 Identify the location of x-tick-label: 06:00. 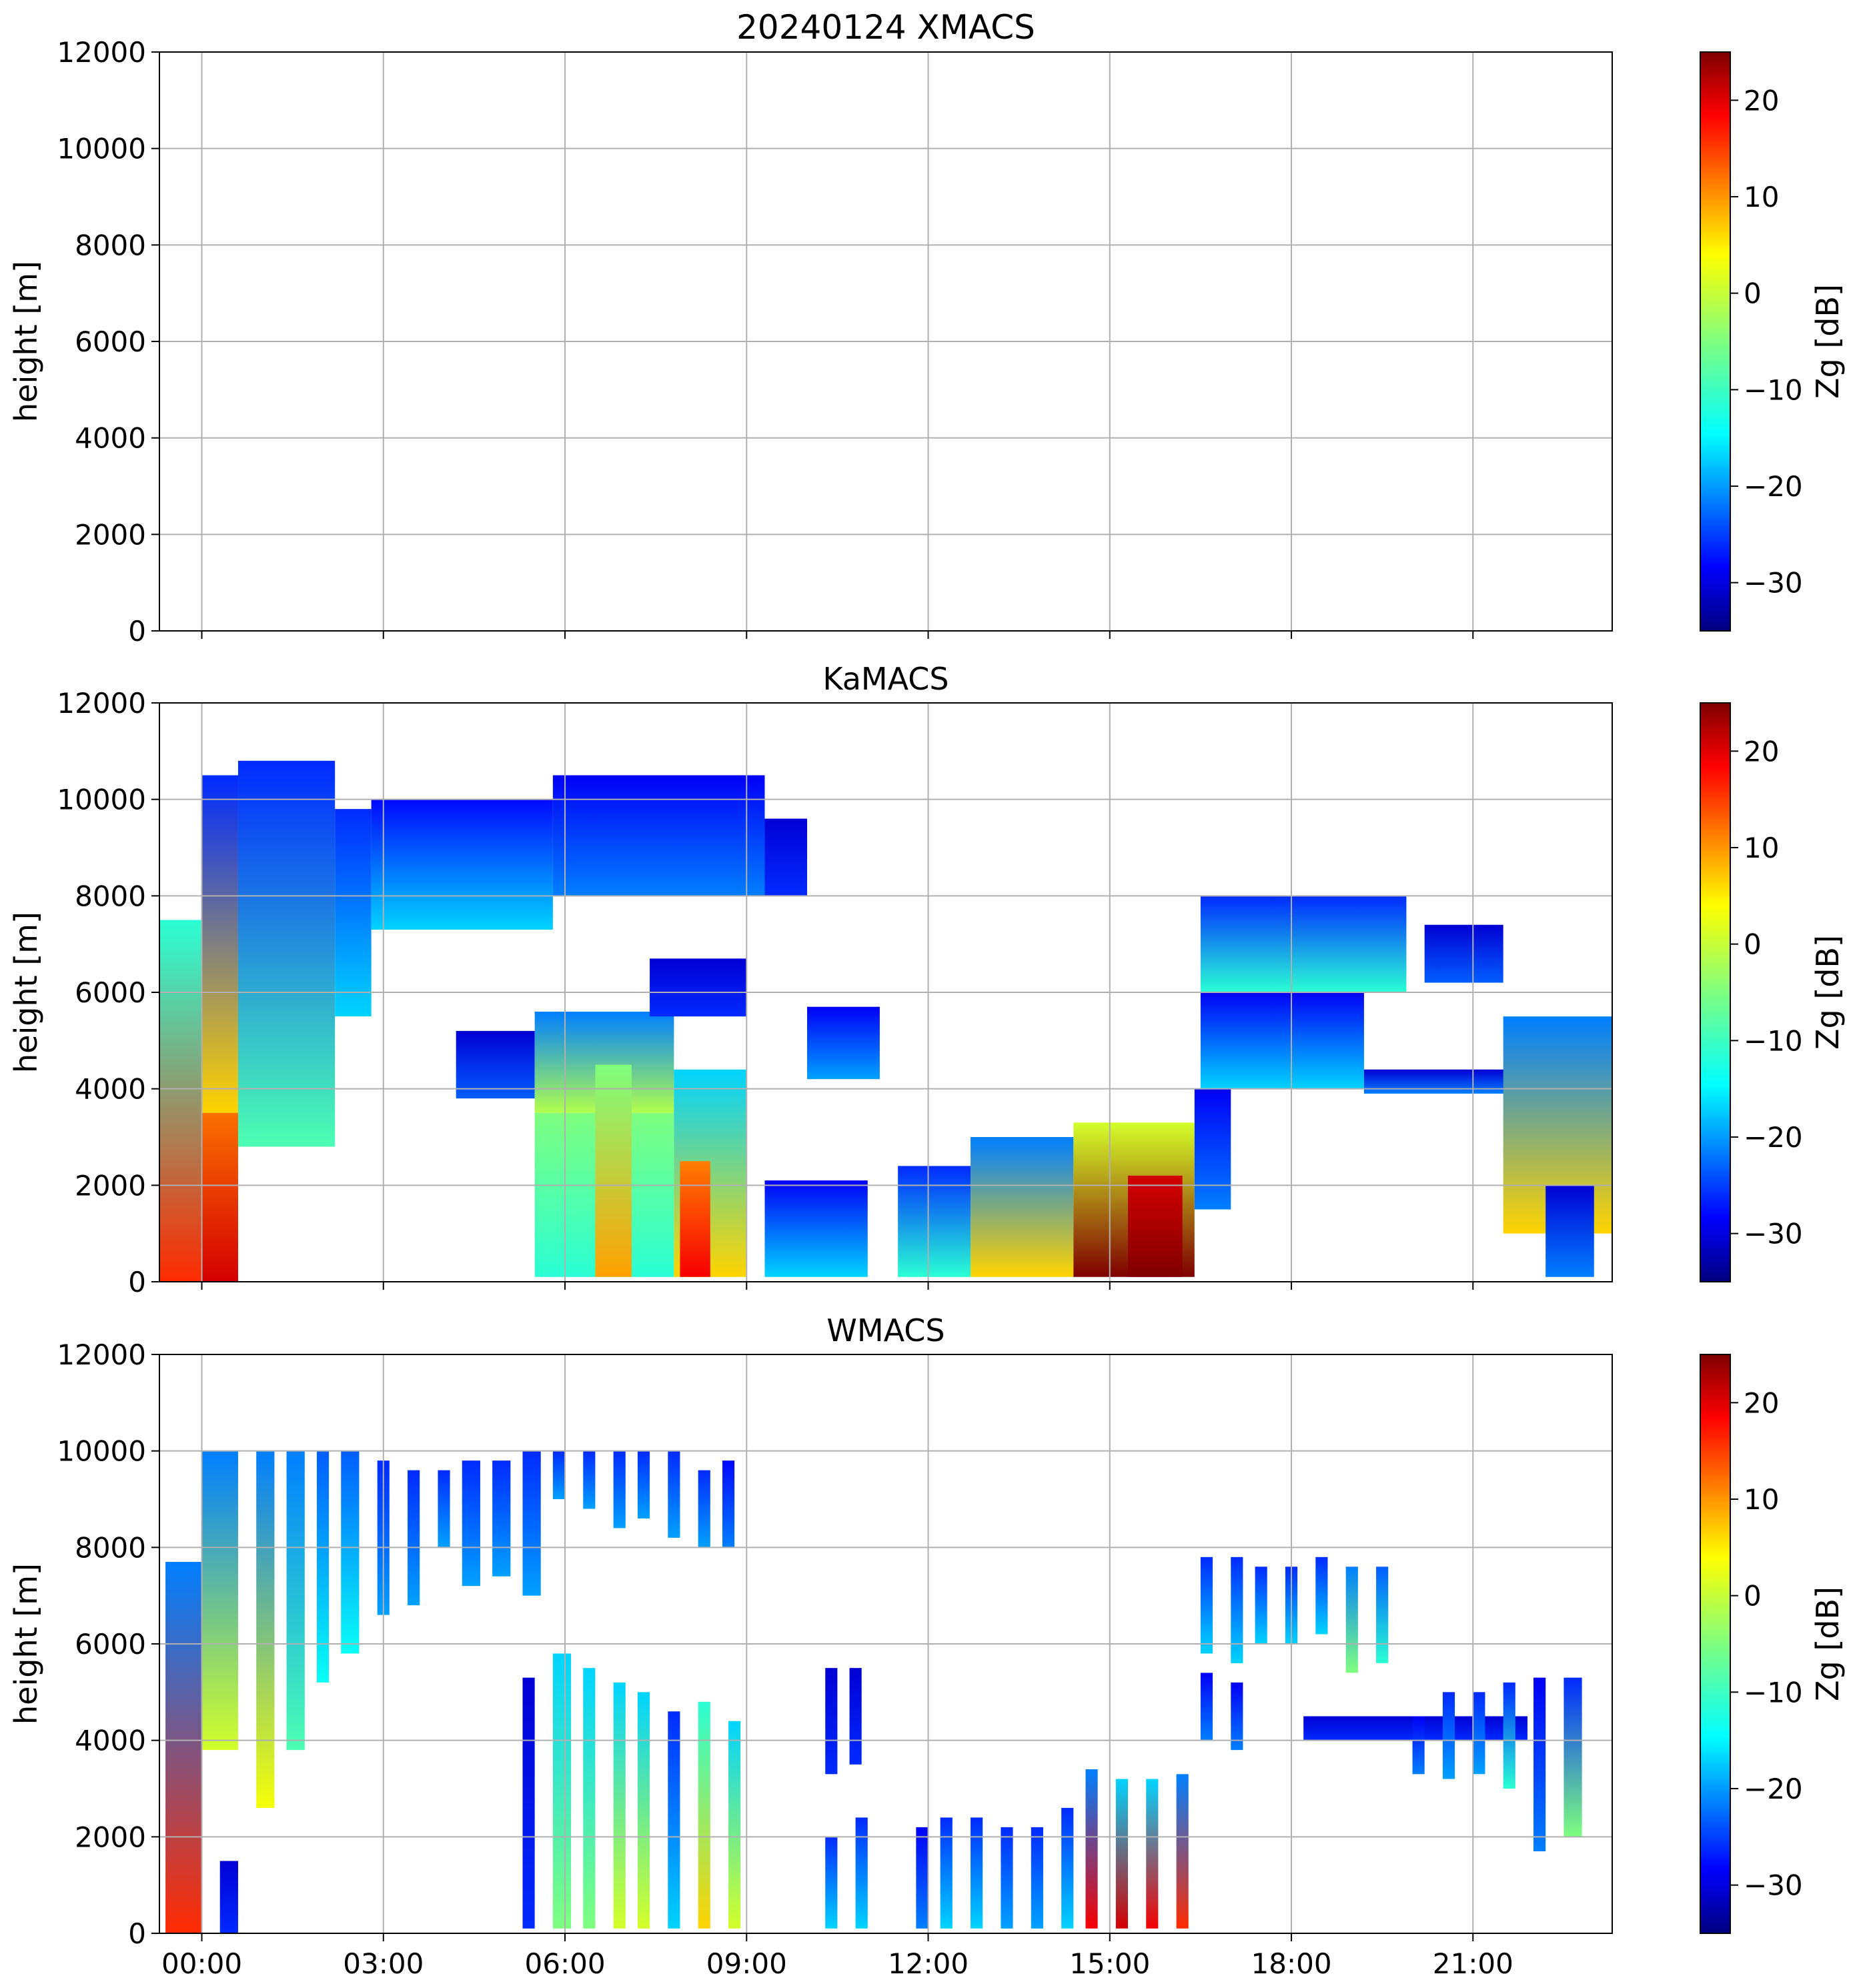
(565, 1963).